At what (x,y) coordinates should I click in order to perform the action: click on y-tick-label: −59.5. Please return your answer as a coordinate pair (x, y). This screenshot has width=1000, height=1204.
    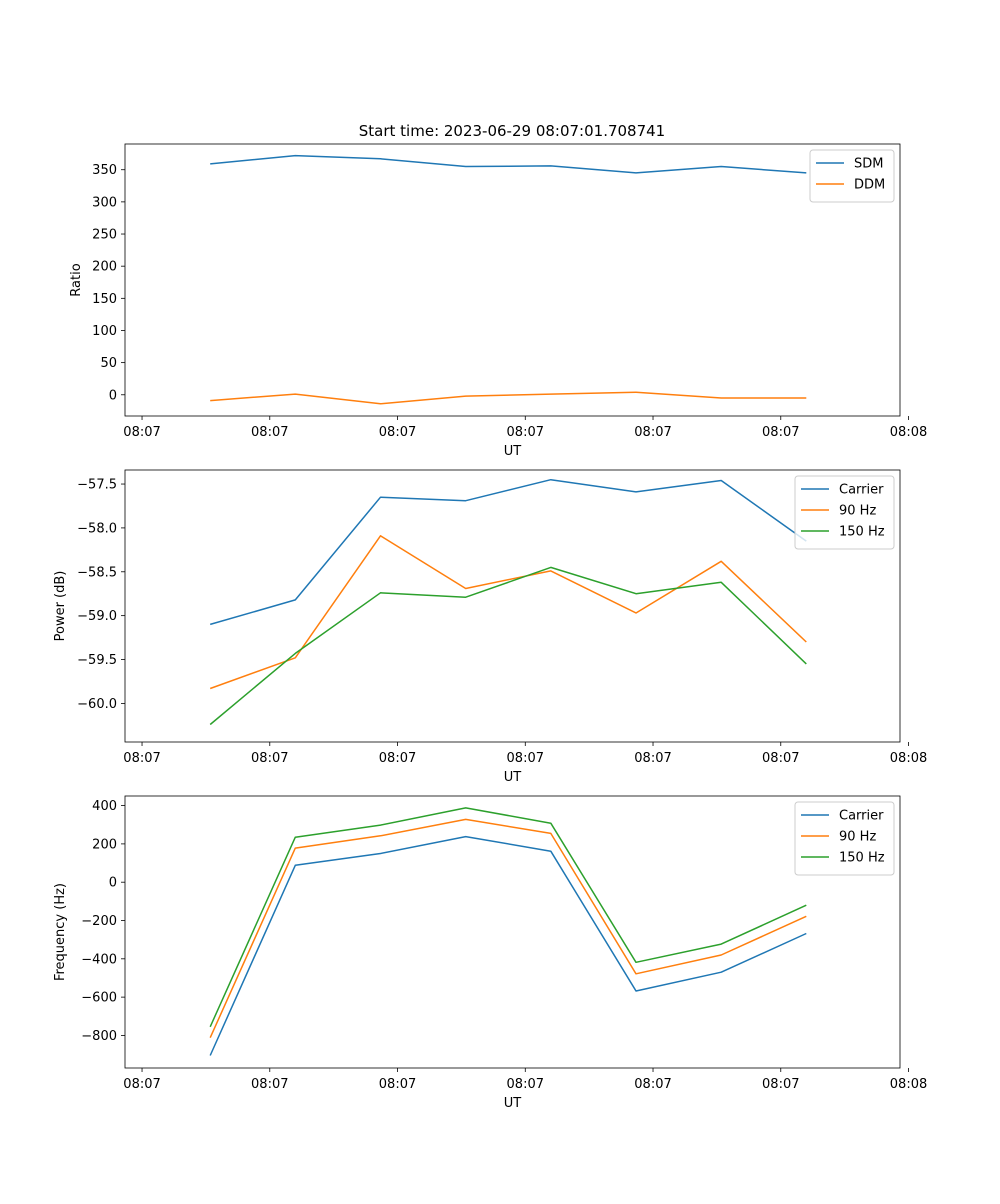
    Looking at the image, I should click on (97, 660).